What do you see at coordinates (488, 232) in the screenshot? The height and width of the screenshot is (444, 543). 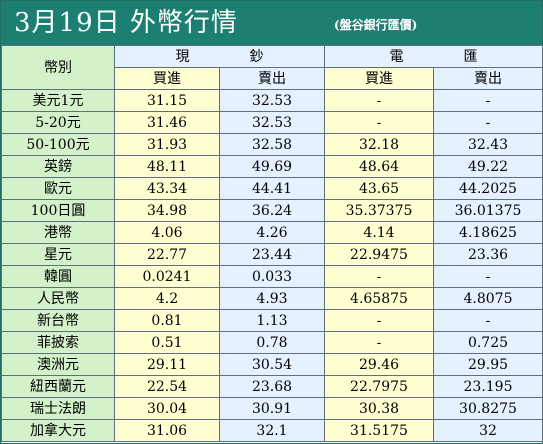 I see `tt-sell-cell: 4.18625` at bounding box center [488, 232].